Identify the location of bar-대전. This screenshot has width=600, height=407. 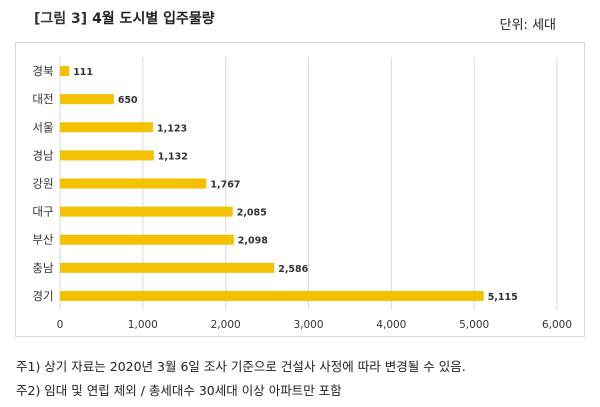
(87, 99).